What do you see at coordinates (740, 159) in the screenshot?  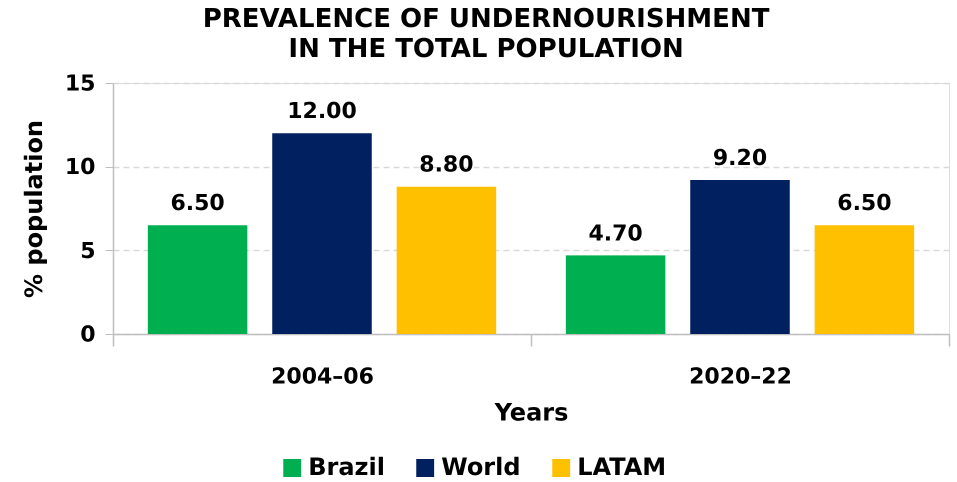 I see `data-label: 9.20` at bounding box center [740, 159].